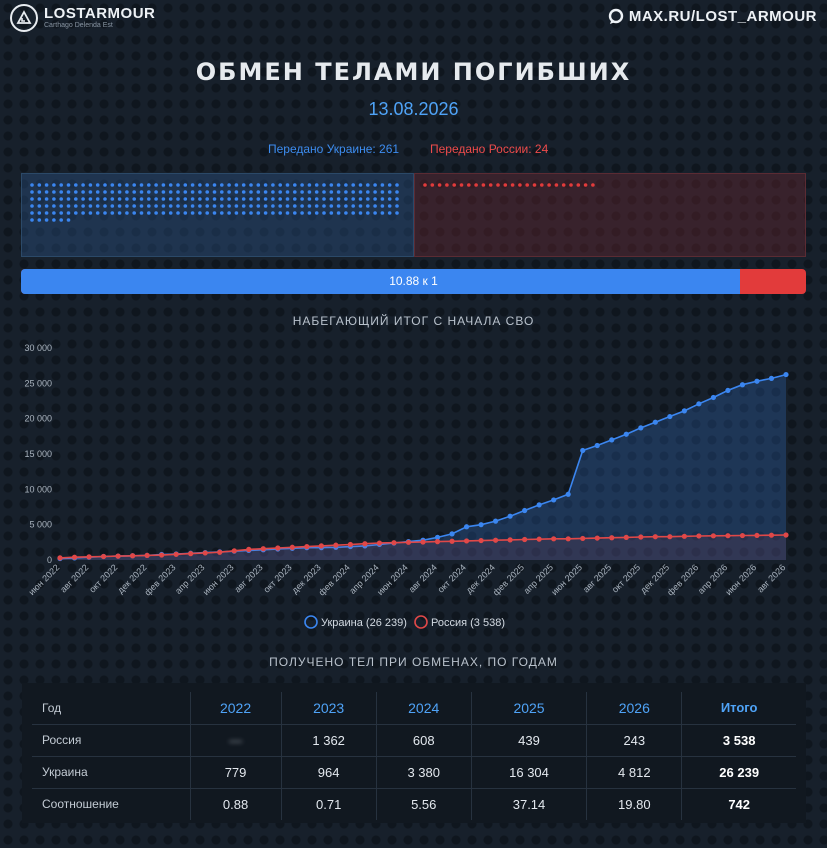  I want to click on site-link: MAX.RU/LOST_ARMOUR, so click(712, 16).